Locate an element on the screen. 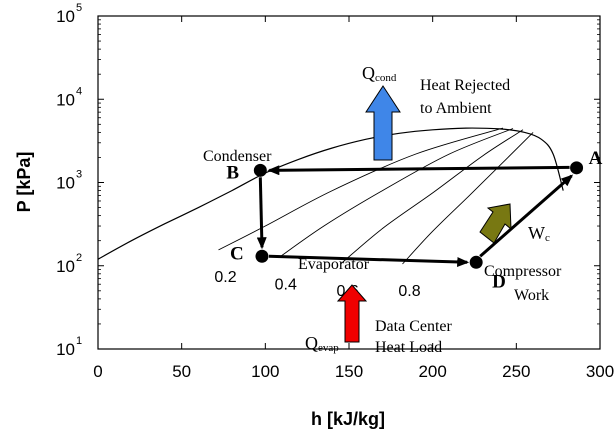 Image resolution: width=614 pixels, height=439 pixels. condenser-label: Condenser is located at coordinates (237, 156).